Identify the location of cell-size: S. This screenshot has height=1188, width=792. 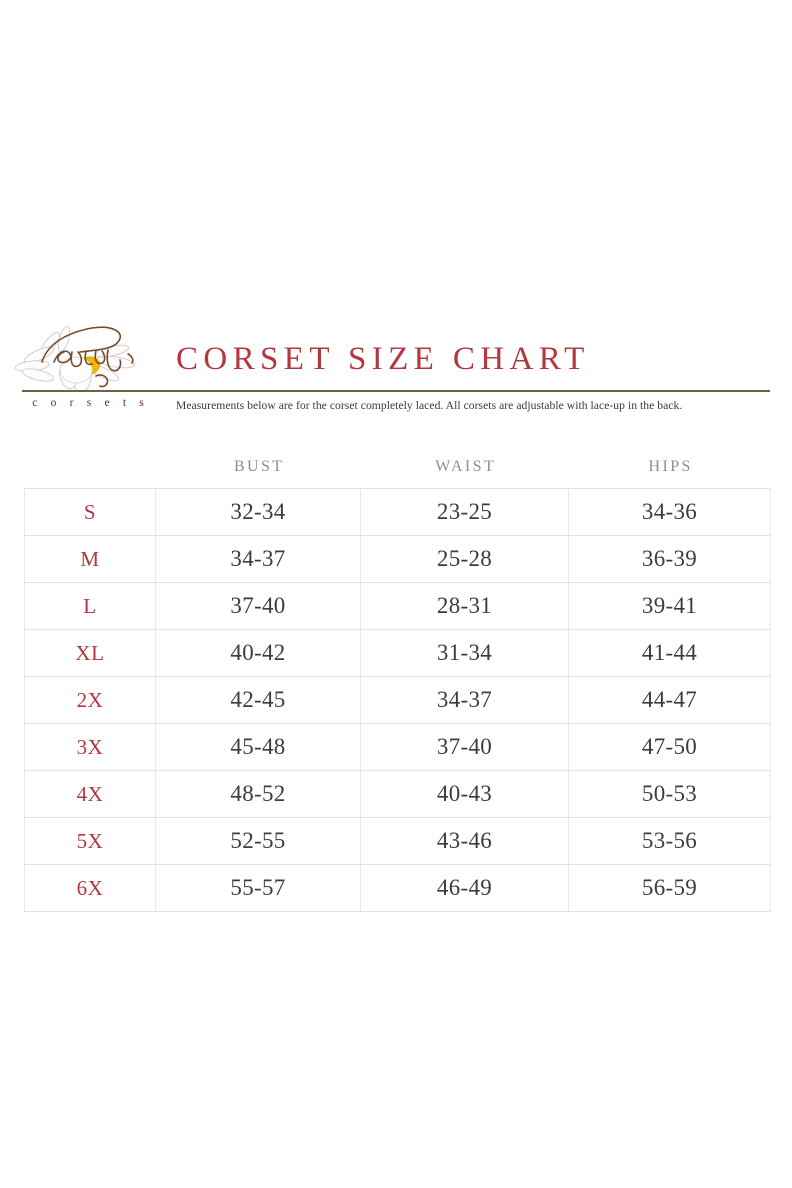
(90, 512).